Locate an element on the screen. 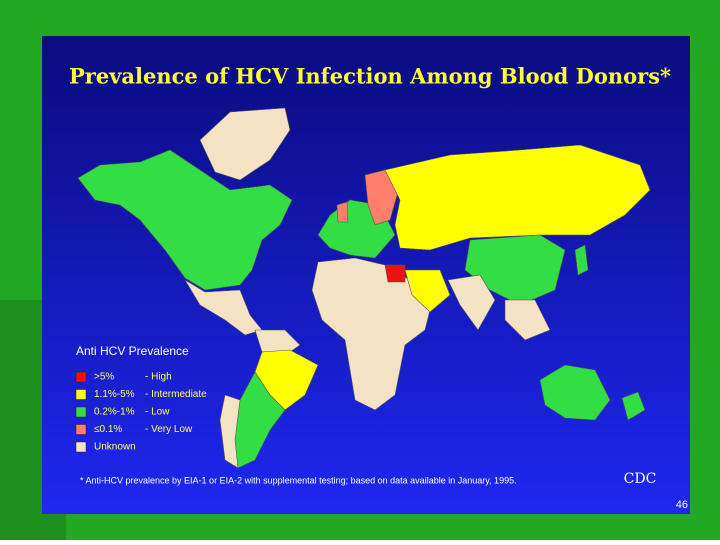 The height and width of the screenshot is (545, 720). legend-label: - Intermediate is located at coordinates (176, 394).